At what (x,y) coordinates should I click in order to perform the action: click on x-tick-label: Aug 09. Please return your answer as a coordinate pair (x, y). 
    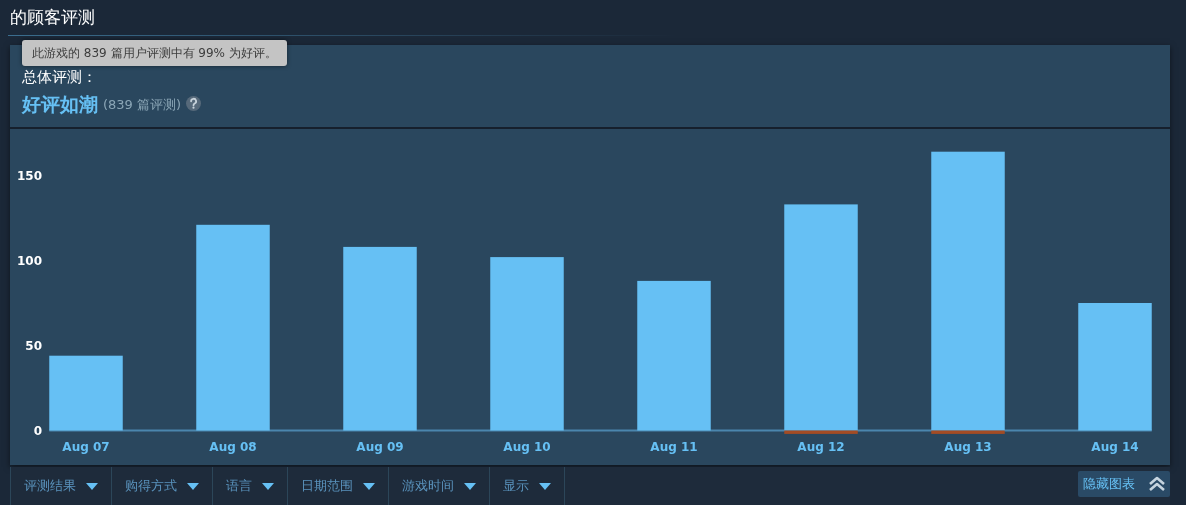
    Looking at the image, I should click on (380, 447).